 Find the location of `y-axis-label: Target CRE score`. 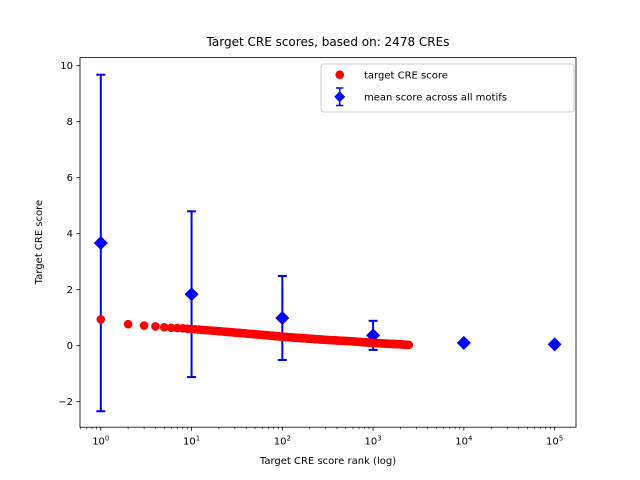

y-axis-label: Target CRE score is located at coordinates (39, 242).